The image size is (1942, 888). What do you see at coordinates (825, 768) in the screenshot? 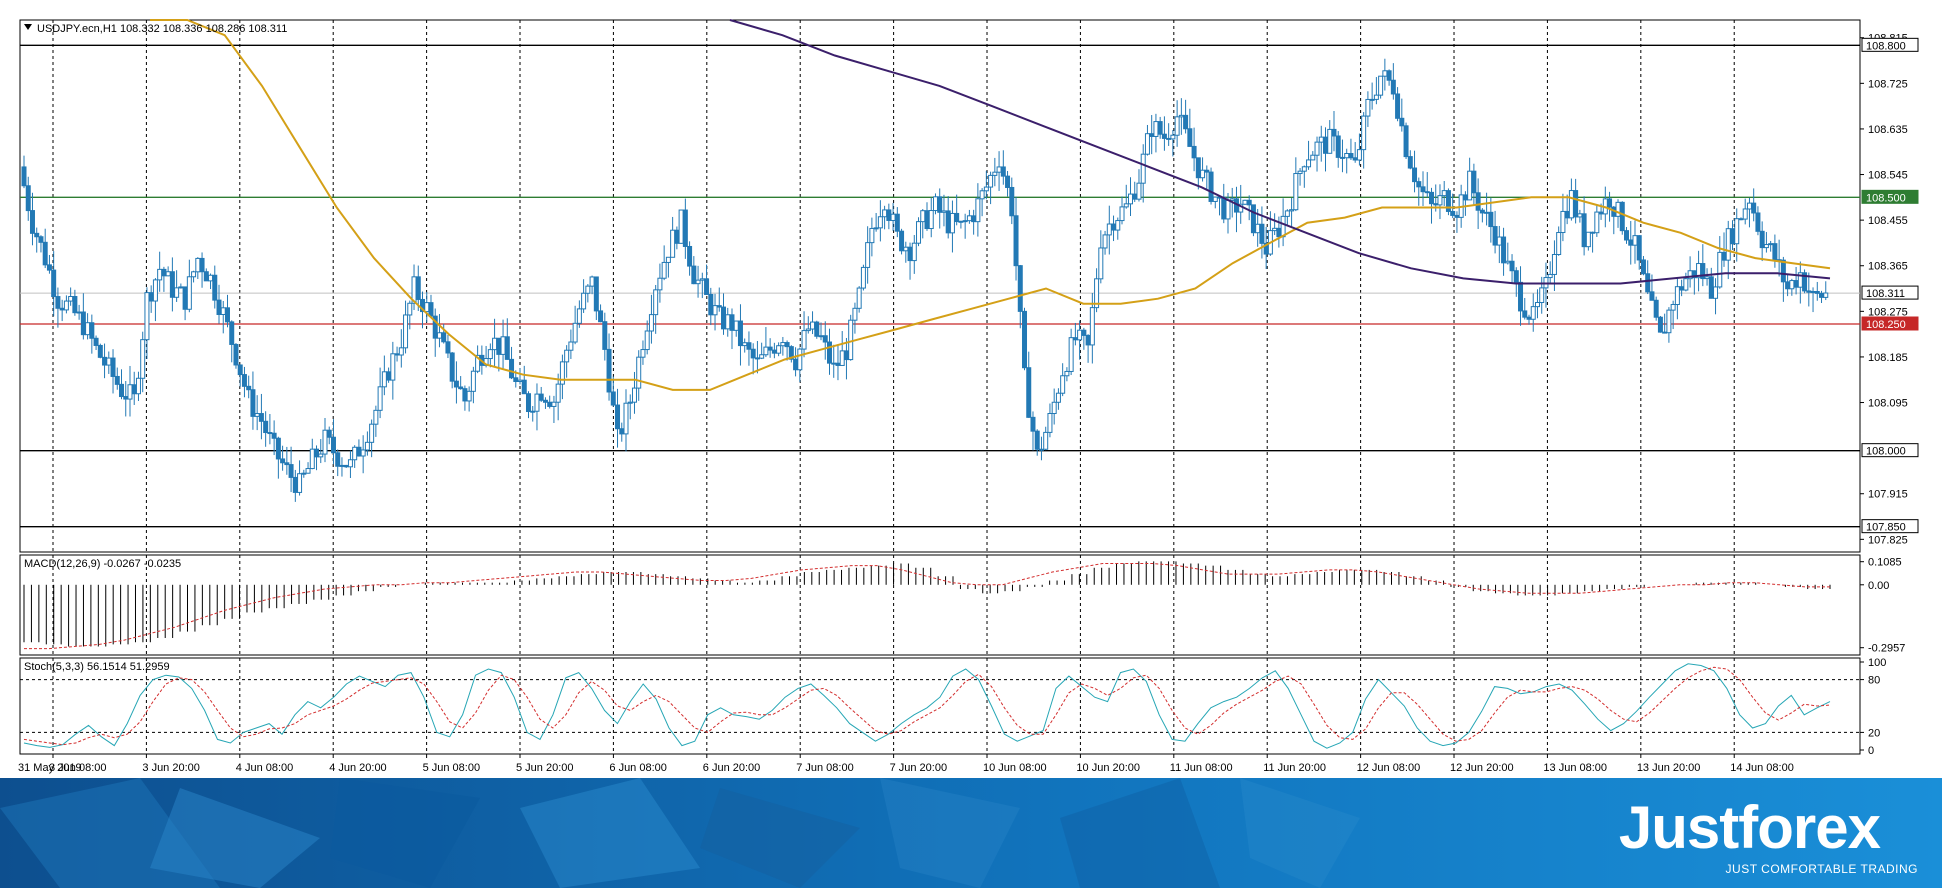
I see `time-tick-label: 7 Jun 08:00` at bounding box center [825, 768].